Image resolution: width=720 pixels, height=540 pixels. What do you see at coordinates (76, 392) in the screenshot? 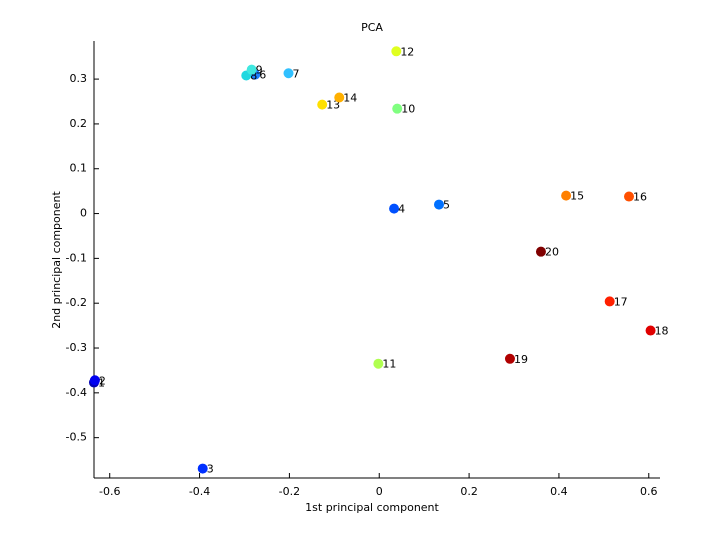
I see `y-tick-label: -0.4` at bounding box center [76, 392].